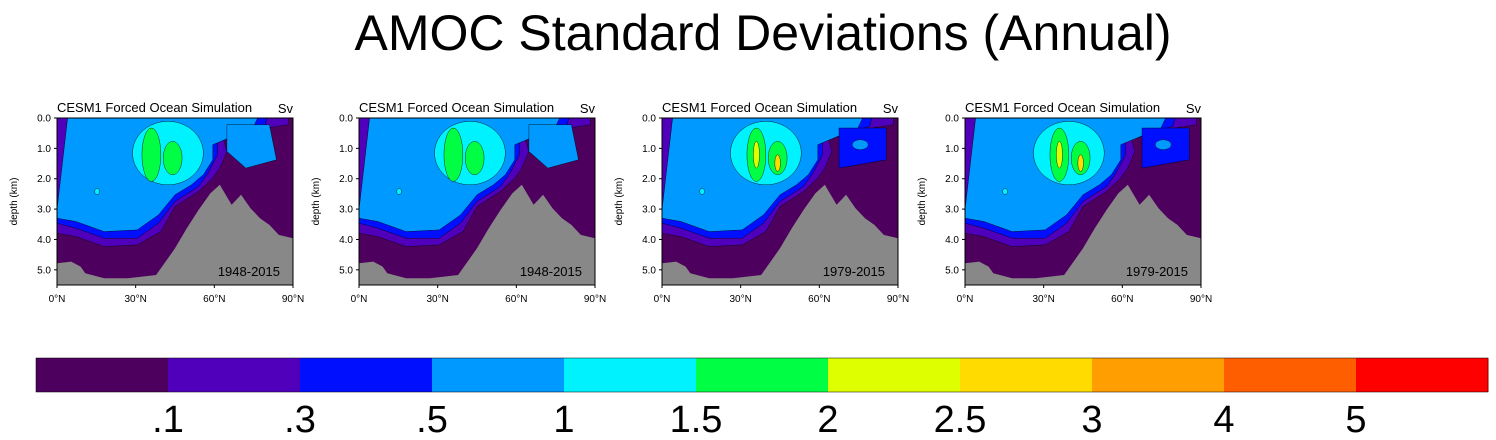  Describe the element at coordinates (563, 419) in the screenshot. I see `colorbar-label: 1` at that location.